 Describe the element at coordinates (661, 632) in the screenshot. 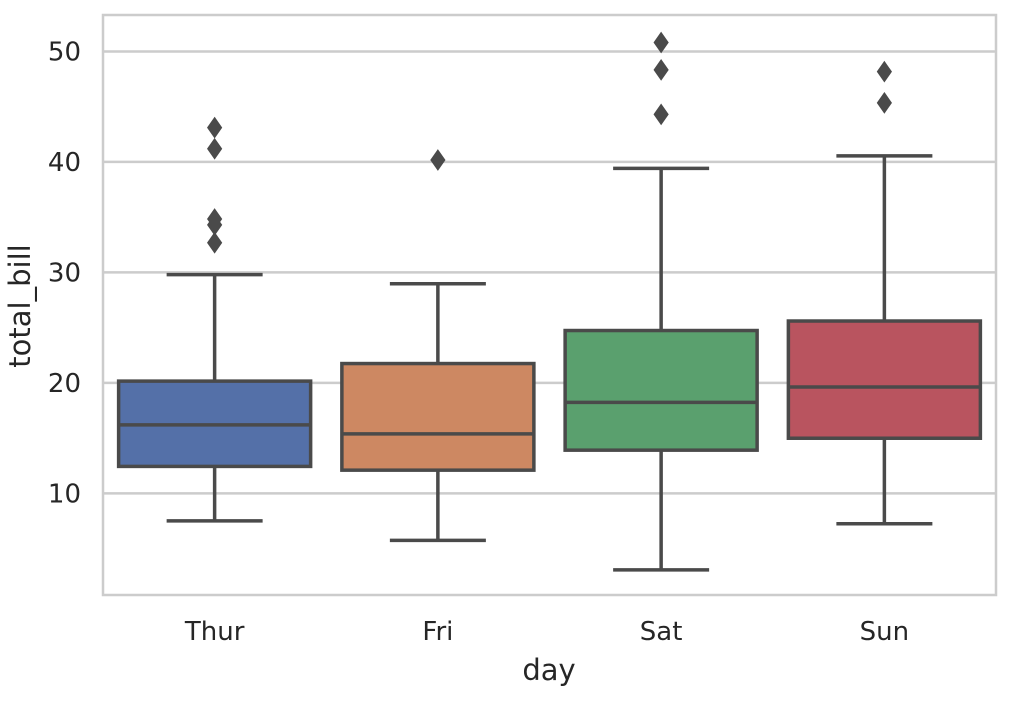

I see `x-tick-label-sat: Sat` at that location.